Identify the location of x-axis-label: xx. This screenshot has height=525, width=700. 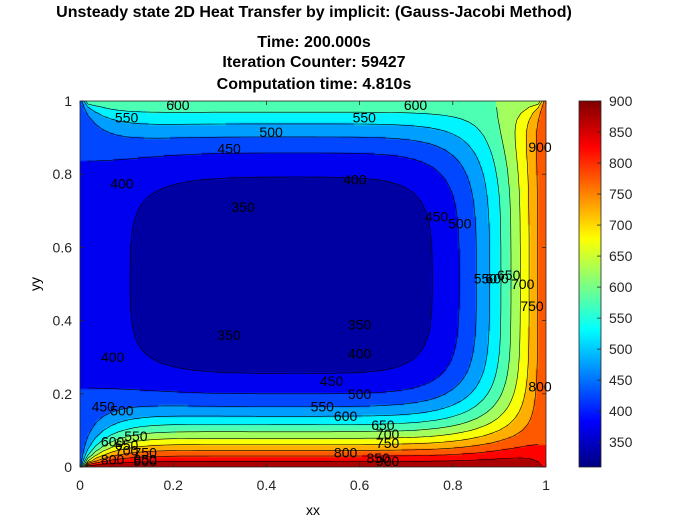
(313, 510).